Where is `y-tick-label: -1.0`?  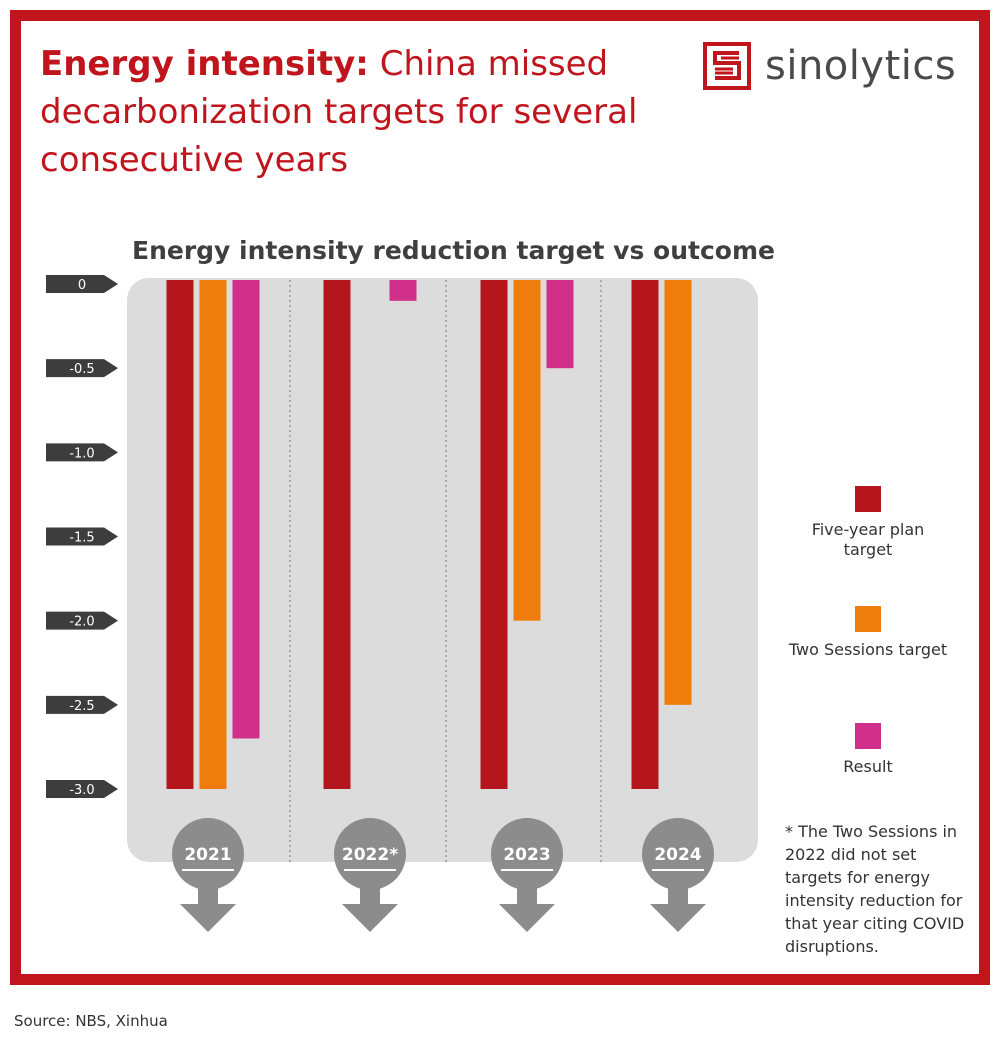 y-tick-label: -1.0 is located at coordinates (81, 453).